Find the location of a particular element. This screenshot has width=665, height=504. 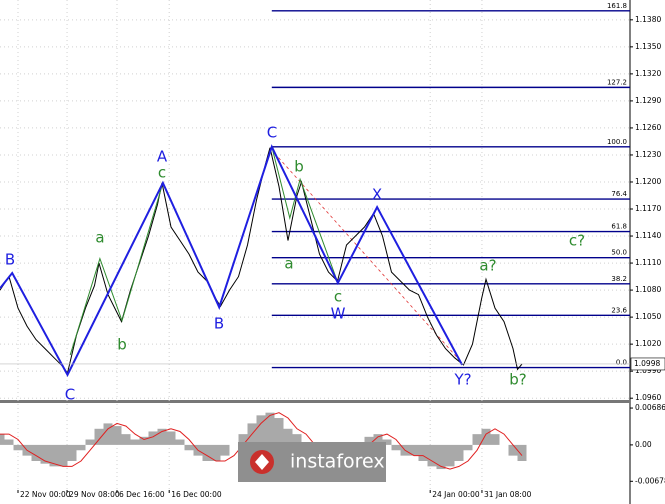

fib-label: 100.0 is located at coordinates (617, 142).